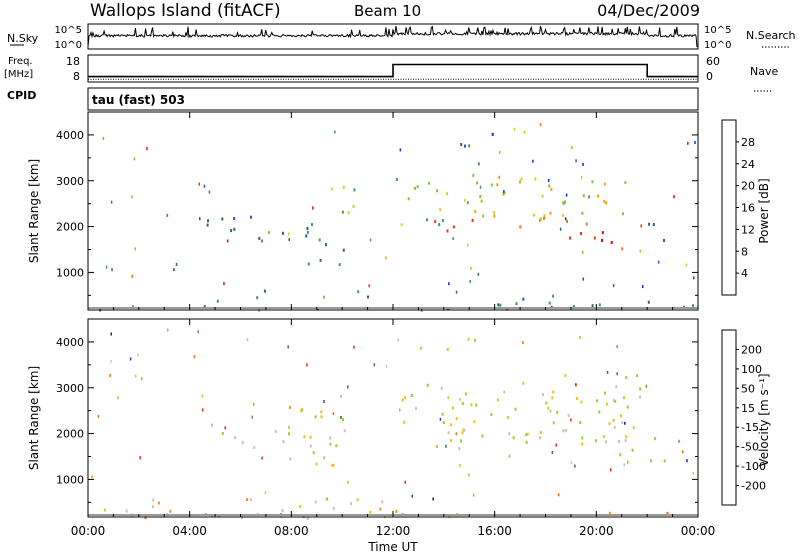 Image resolution: width=800 pixels, height=554 pixels. I want to click on nsearch-label: N.Search, so click(771, 35).